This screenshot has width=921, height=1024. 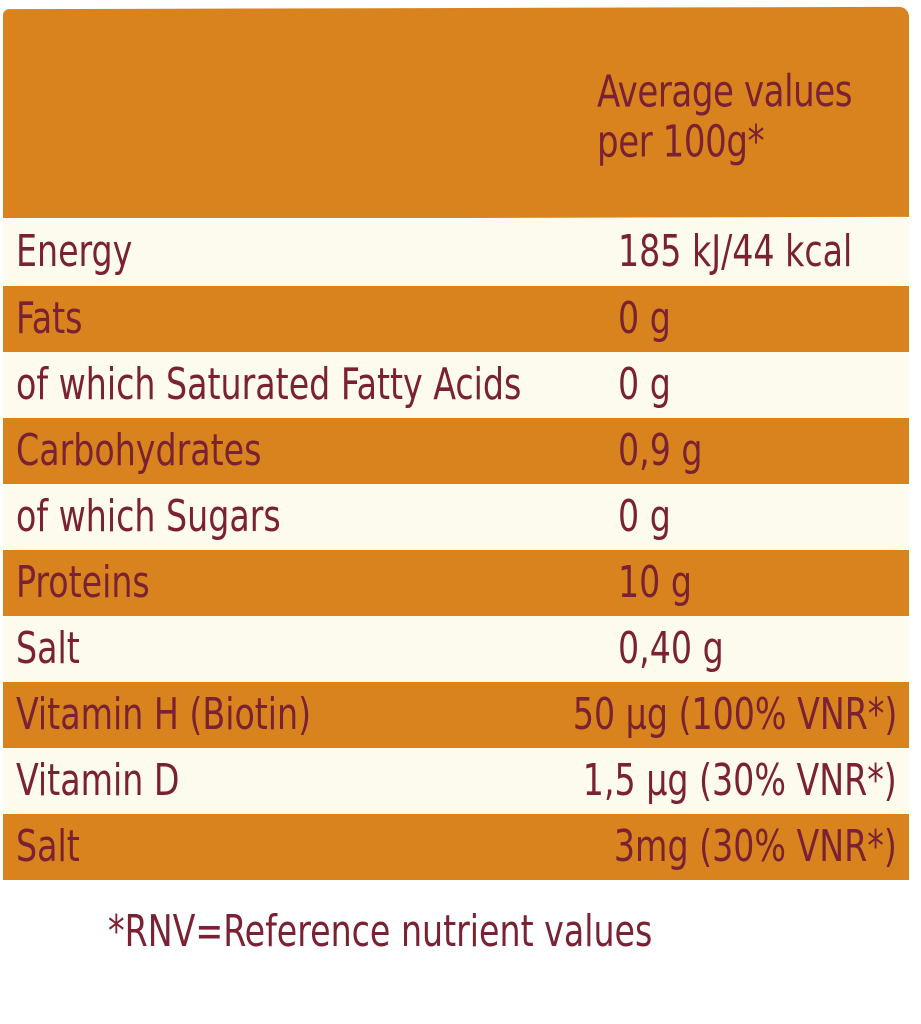 What do you see at coordinates (139, 450) in the screenshot?
I see `nutrient-name: Carbohydrates` at bounding box center [139, 450].